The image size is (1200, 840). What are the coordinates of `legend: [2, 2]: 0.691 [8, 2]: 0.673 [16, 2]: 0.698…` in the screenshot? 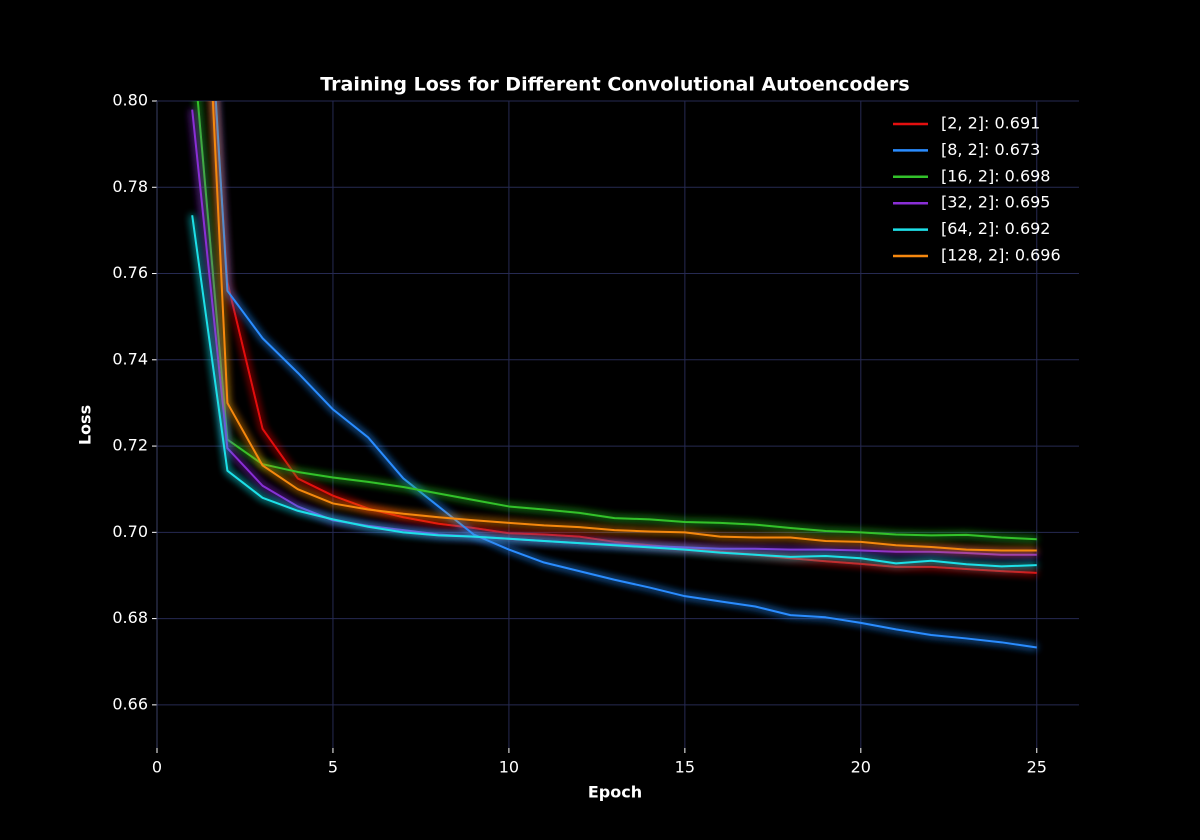 It's located at (977, 189).